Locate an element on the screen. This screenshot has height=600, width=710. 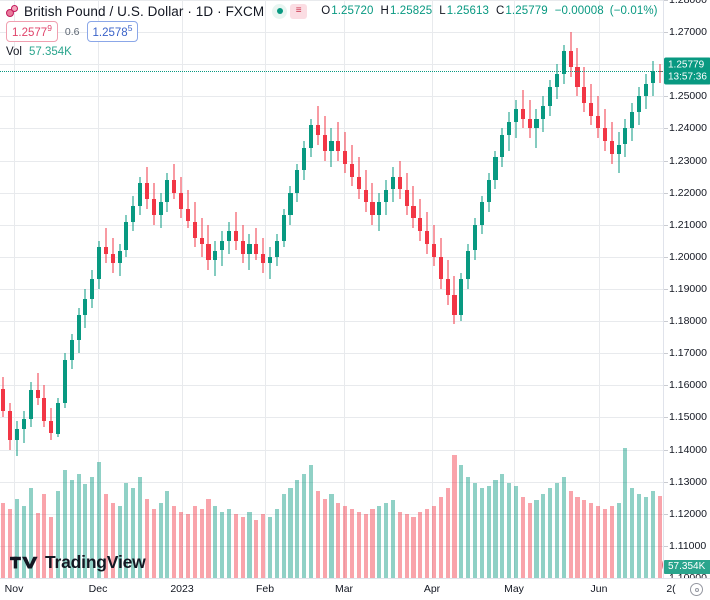
time-axis-tick-label: May is located at coordinates (514, 589).